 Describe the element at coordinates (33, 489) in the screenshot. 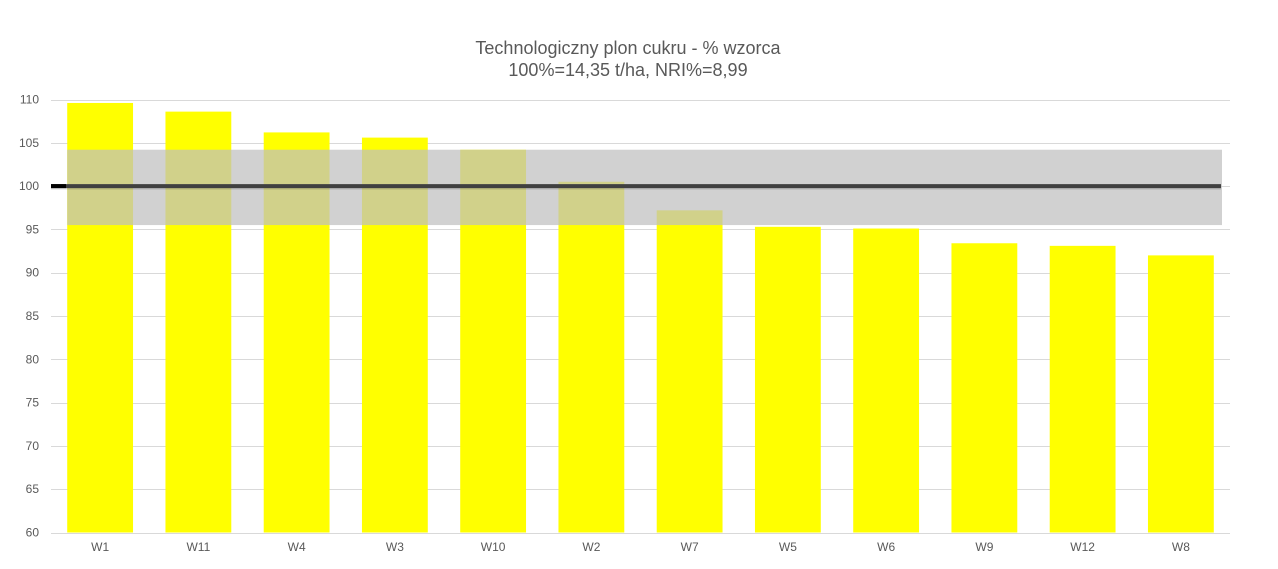

I see `y-tick-label: 65` at that location.